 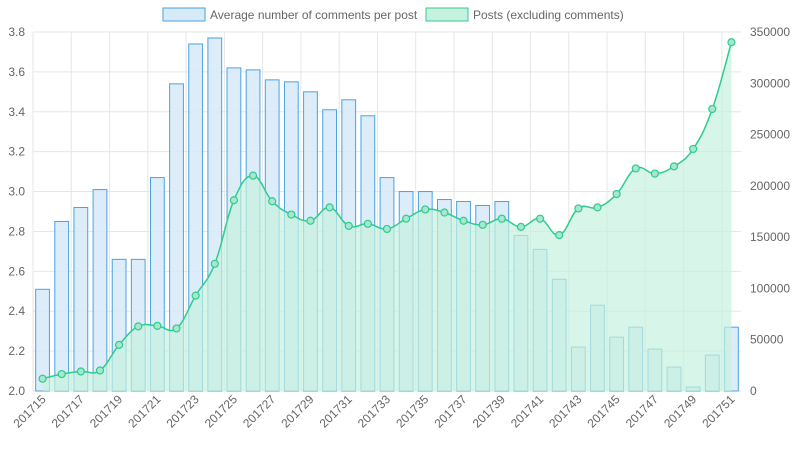 What do you see at coordinates (753, 391) in the screenshot?
I see `y-right-tick-label: 0` at bounding box center [753, 391].